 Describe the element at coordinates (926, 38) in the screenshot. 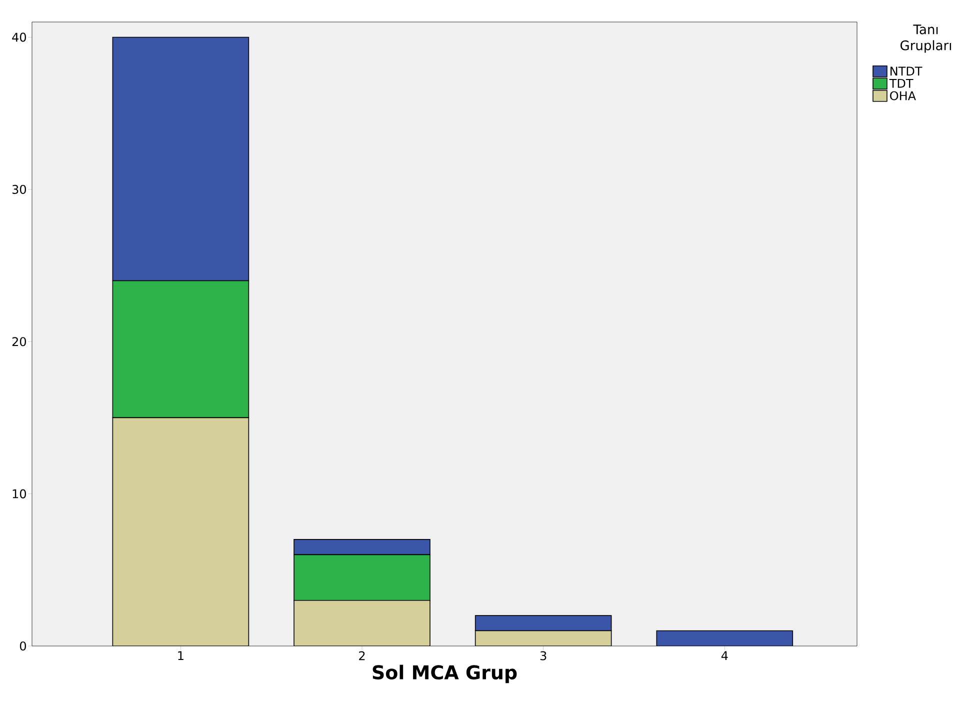

I see `legend-title: Tanı Grupları` at that location.